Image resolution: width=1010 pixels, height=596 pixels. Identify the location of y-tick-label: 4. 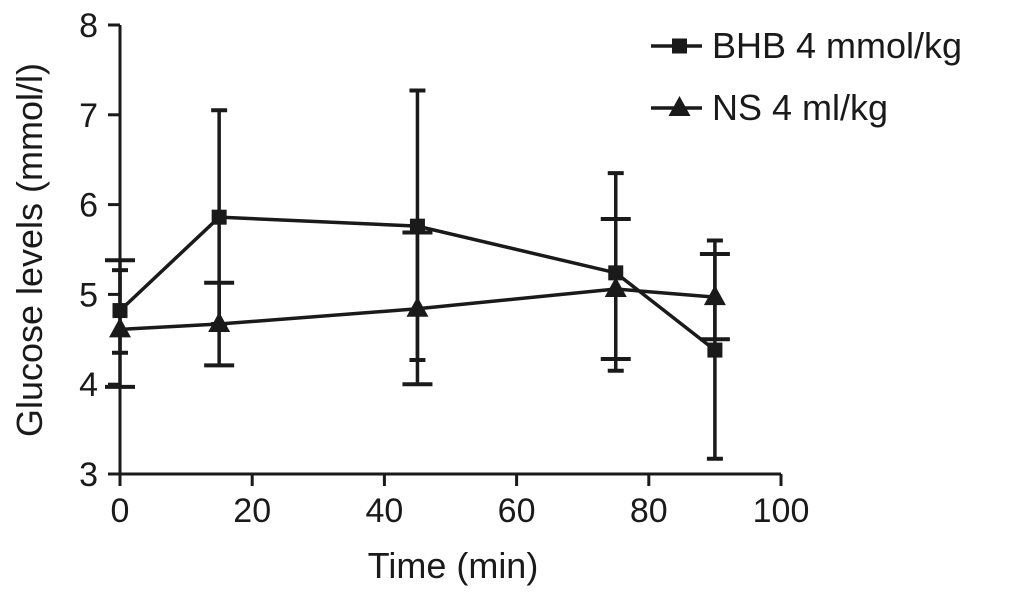
(88, 385).